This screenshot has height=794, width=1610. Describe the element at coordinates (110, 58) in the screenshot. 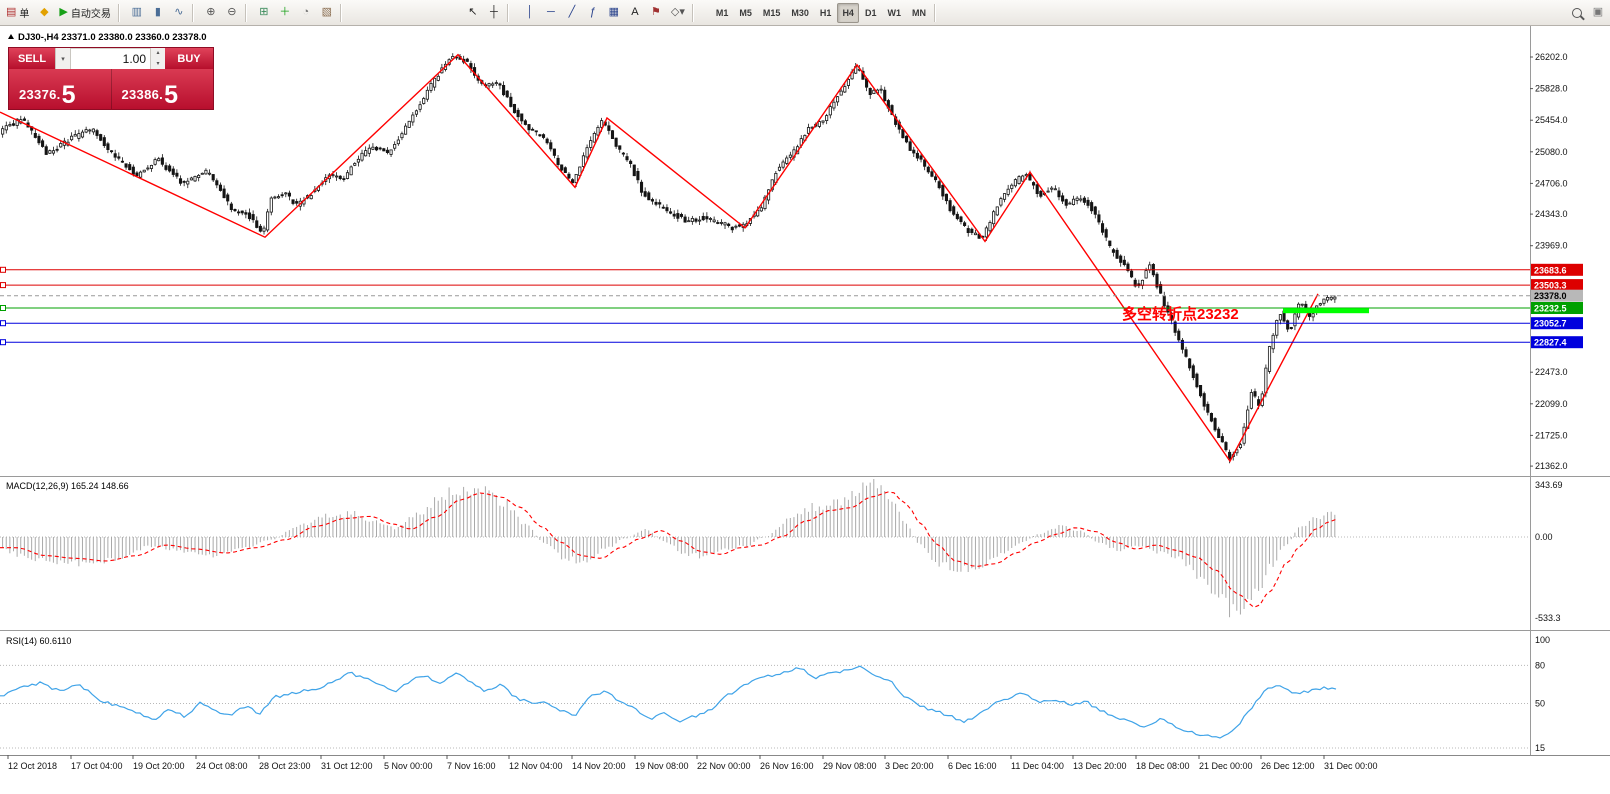

I see `volume-input` at that location.